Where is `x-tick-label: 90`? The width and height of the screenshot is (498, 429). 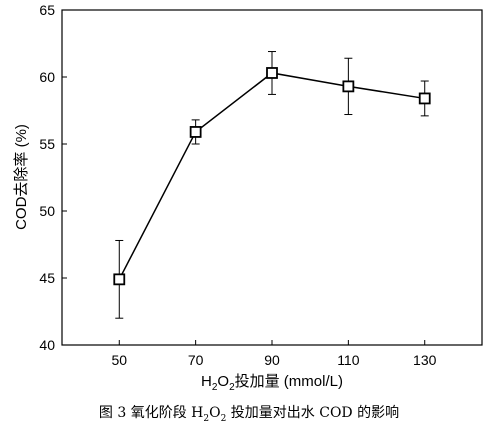 x-tick-label: 90 is located at coordinates (272, 360).